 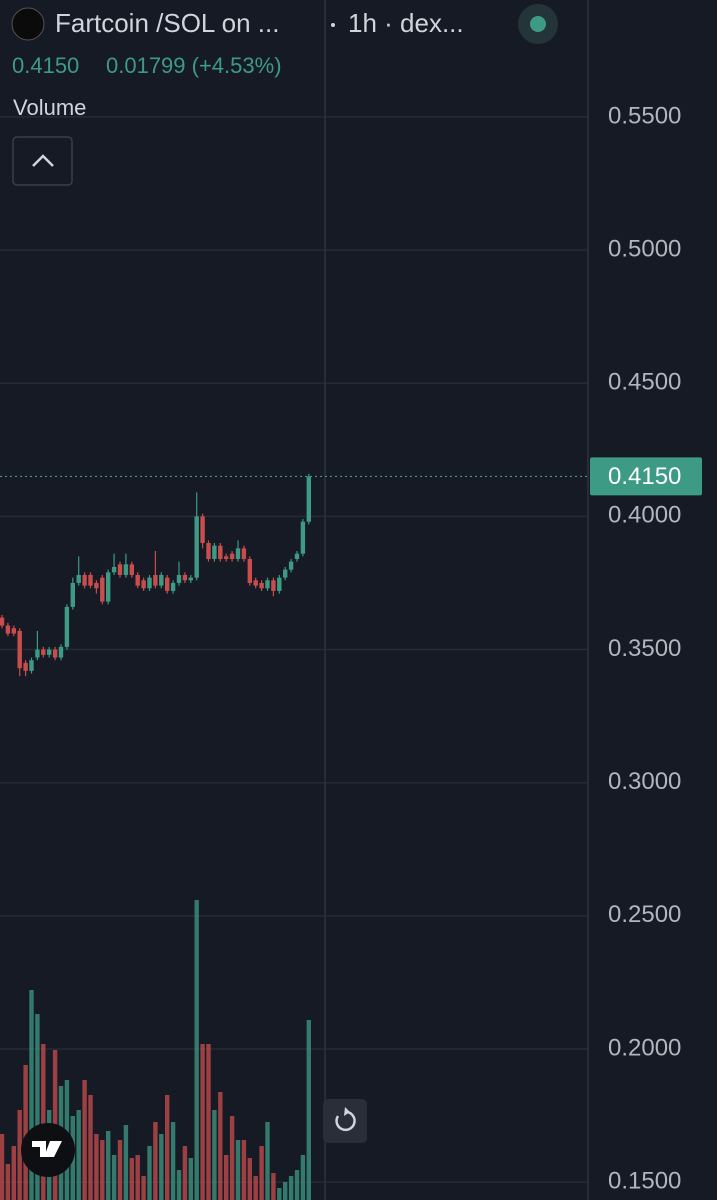 I want to click on last-price-label: 0.4150, so click(x=644, y=476).